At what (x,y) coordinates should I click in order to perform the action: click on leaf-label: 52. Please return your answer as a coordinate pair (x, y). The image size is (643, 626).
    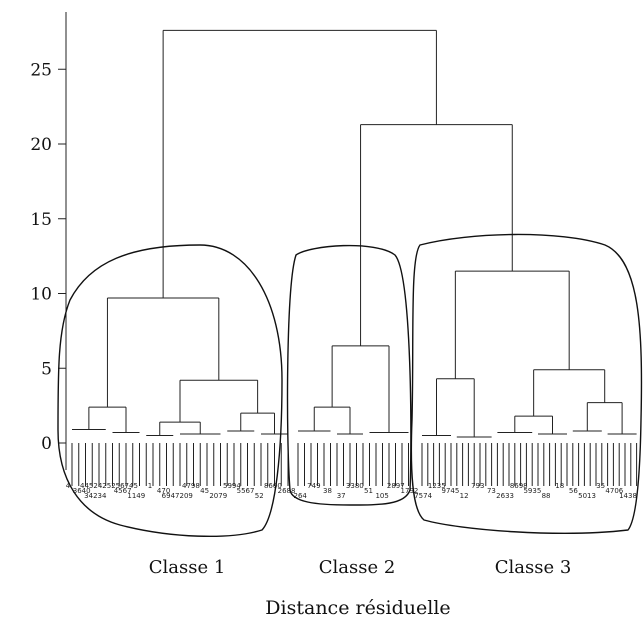
    Looking at the image, I should click on (259, 496).